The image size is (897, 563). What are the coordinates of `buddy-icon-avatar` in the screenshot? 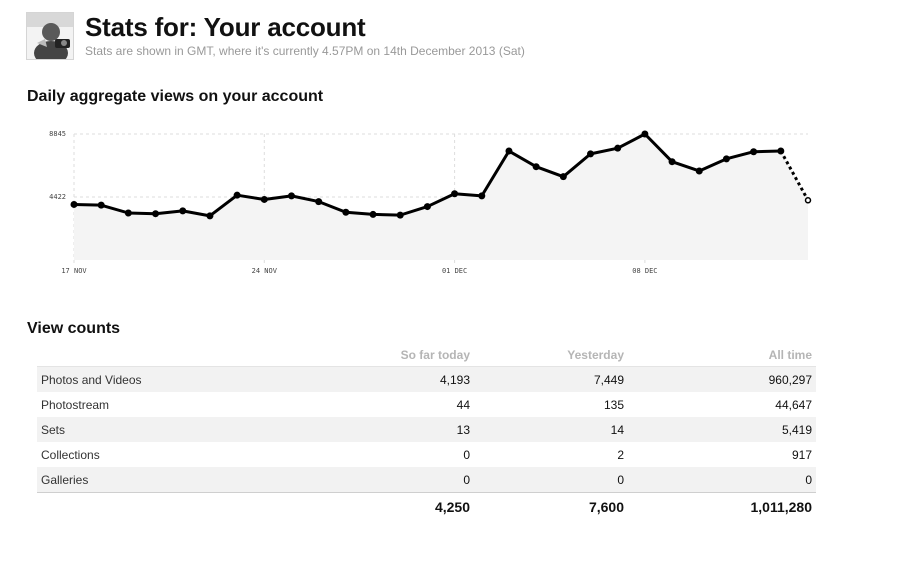 It's located at (50, 36).